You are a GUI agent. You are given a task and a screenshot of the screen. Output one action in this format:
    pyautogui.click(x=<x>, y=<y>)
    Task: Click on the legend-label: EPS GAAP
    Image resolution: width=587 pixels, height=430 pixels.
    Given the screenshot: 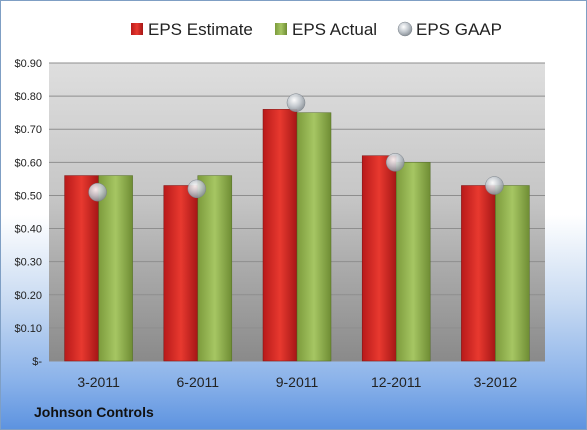 What is the action you would take?
    pyautogui.click(x=459, y=29)
    